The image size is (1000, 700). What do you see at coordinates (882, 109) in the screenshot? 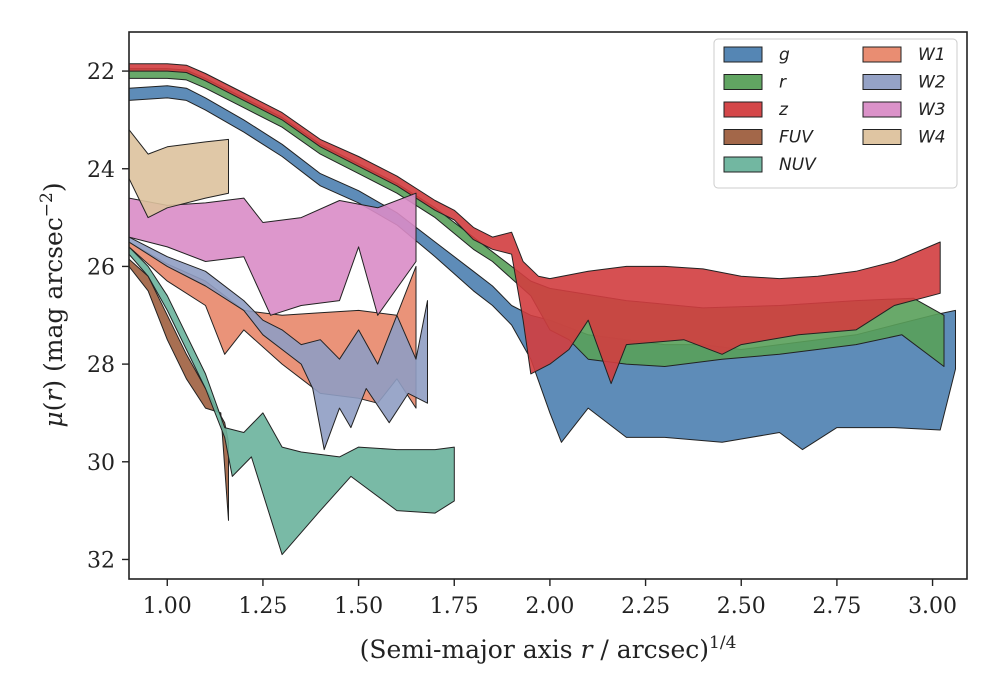
I see `legend-swatch-w3` at bounding box center [882, 109].